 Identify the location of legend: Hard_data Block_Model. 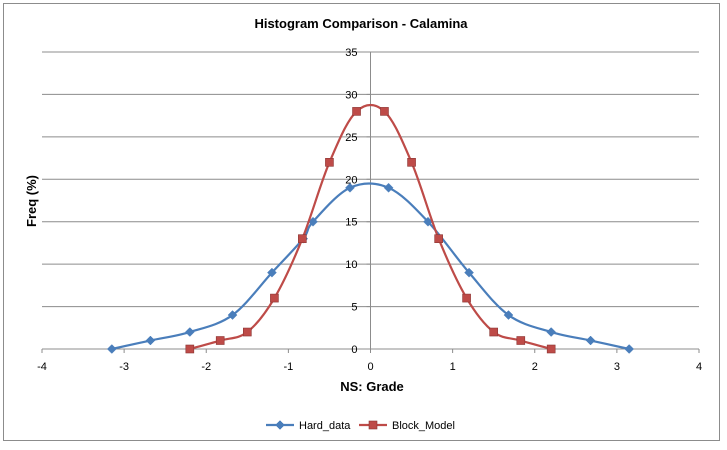
(360, 426).